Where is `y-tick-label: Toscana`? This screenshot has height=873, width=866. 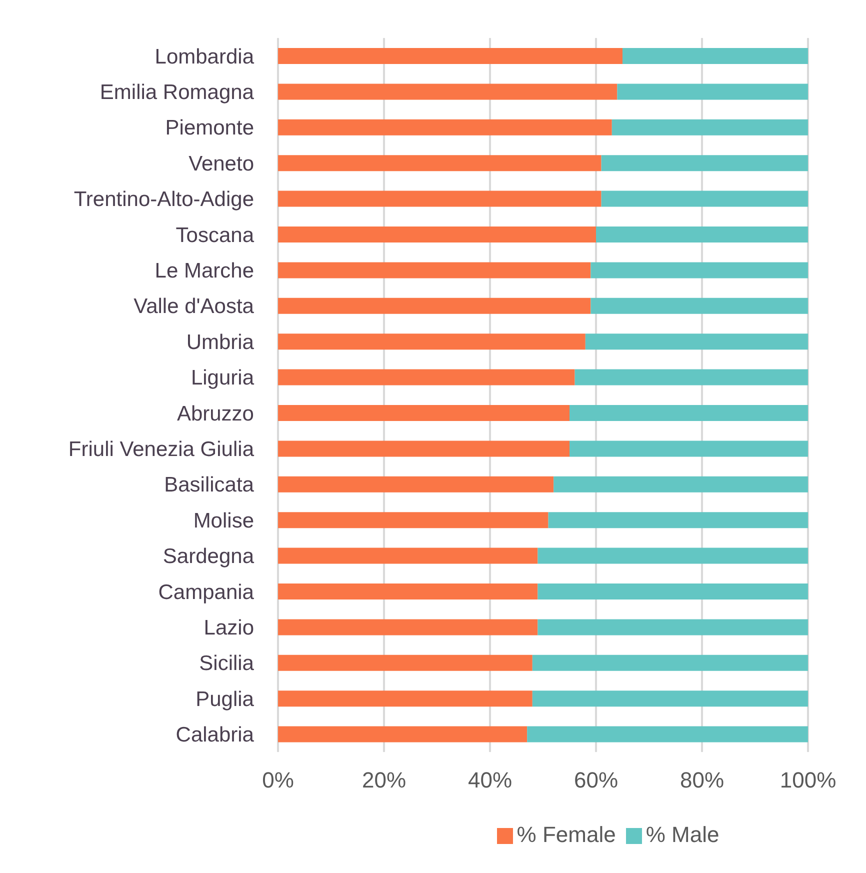
y-tick-label: Toscana is located at coordinates (215, 235).